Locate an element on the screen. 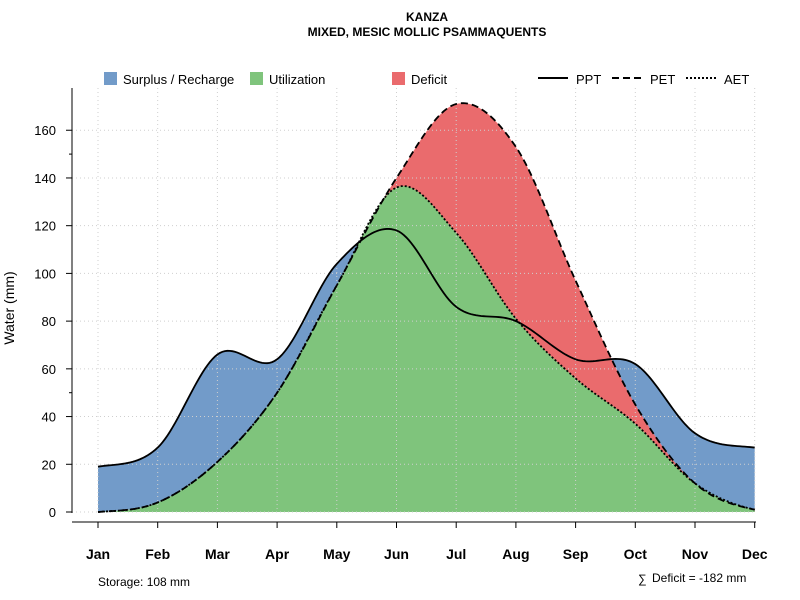 The image size is (800, 600). y-tick-label: 140 is located at coordinates (45, 178).